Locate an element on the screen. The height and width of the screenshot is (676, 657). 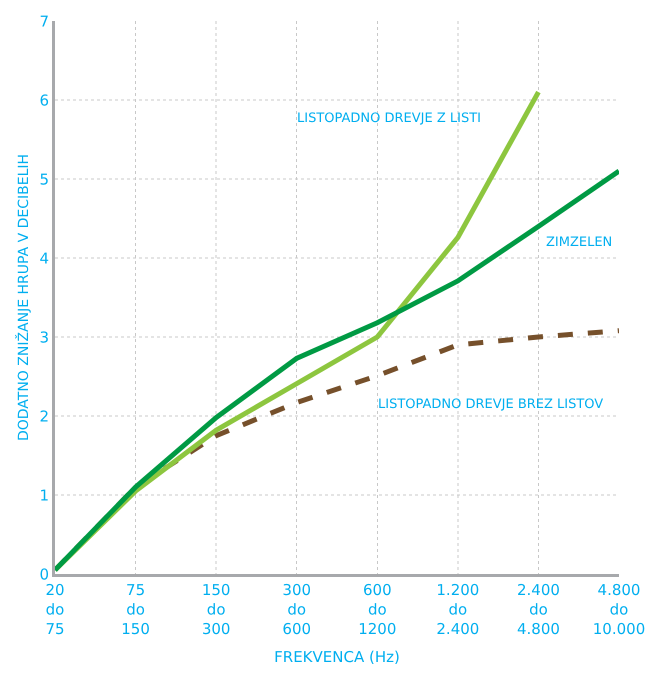
y-tick-label: 7 is located at coordinates (44, 21).